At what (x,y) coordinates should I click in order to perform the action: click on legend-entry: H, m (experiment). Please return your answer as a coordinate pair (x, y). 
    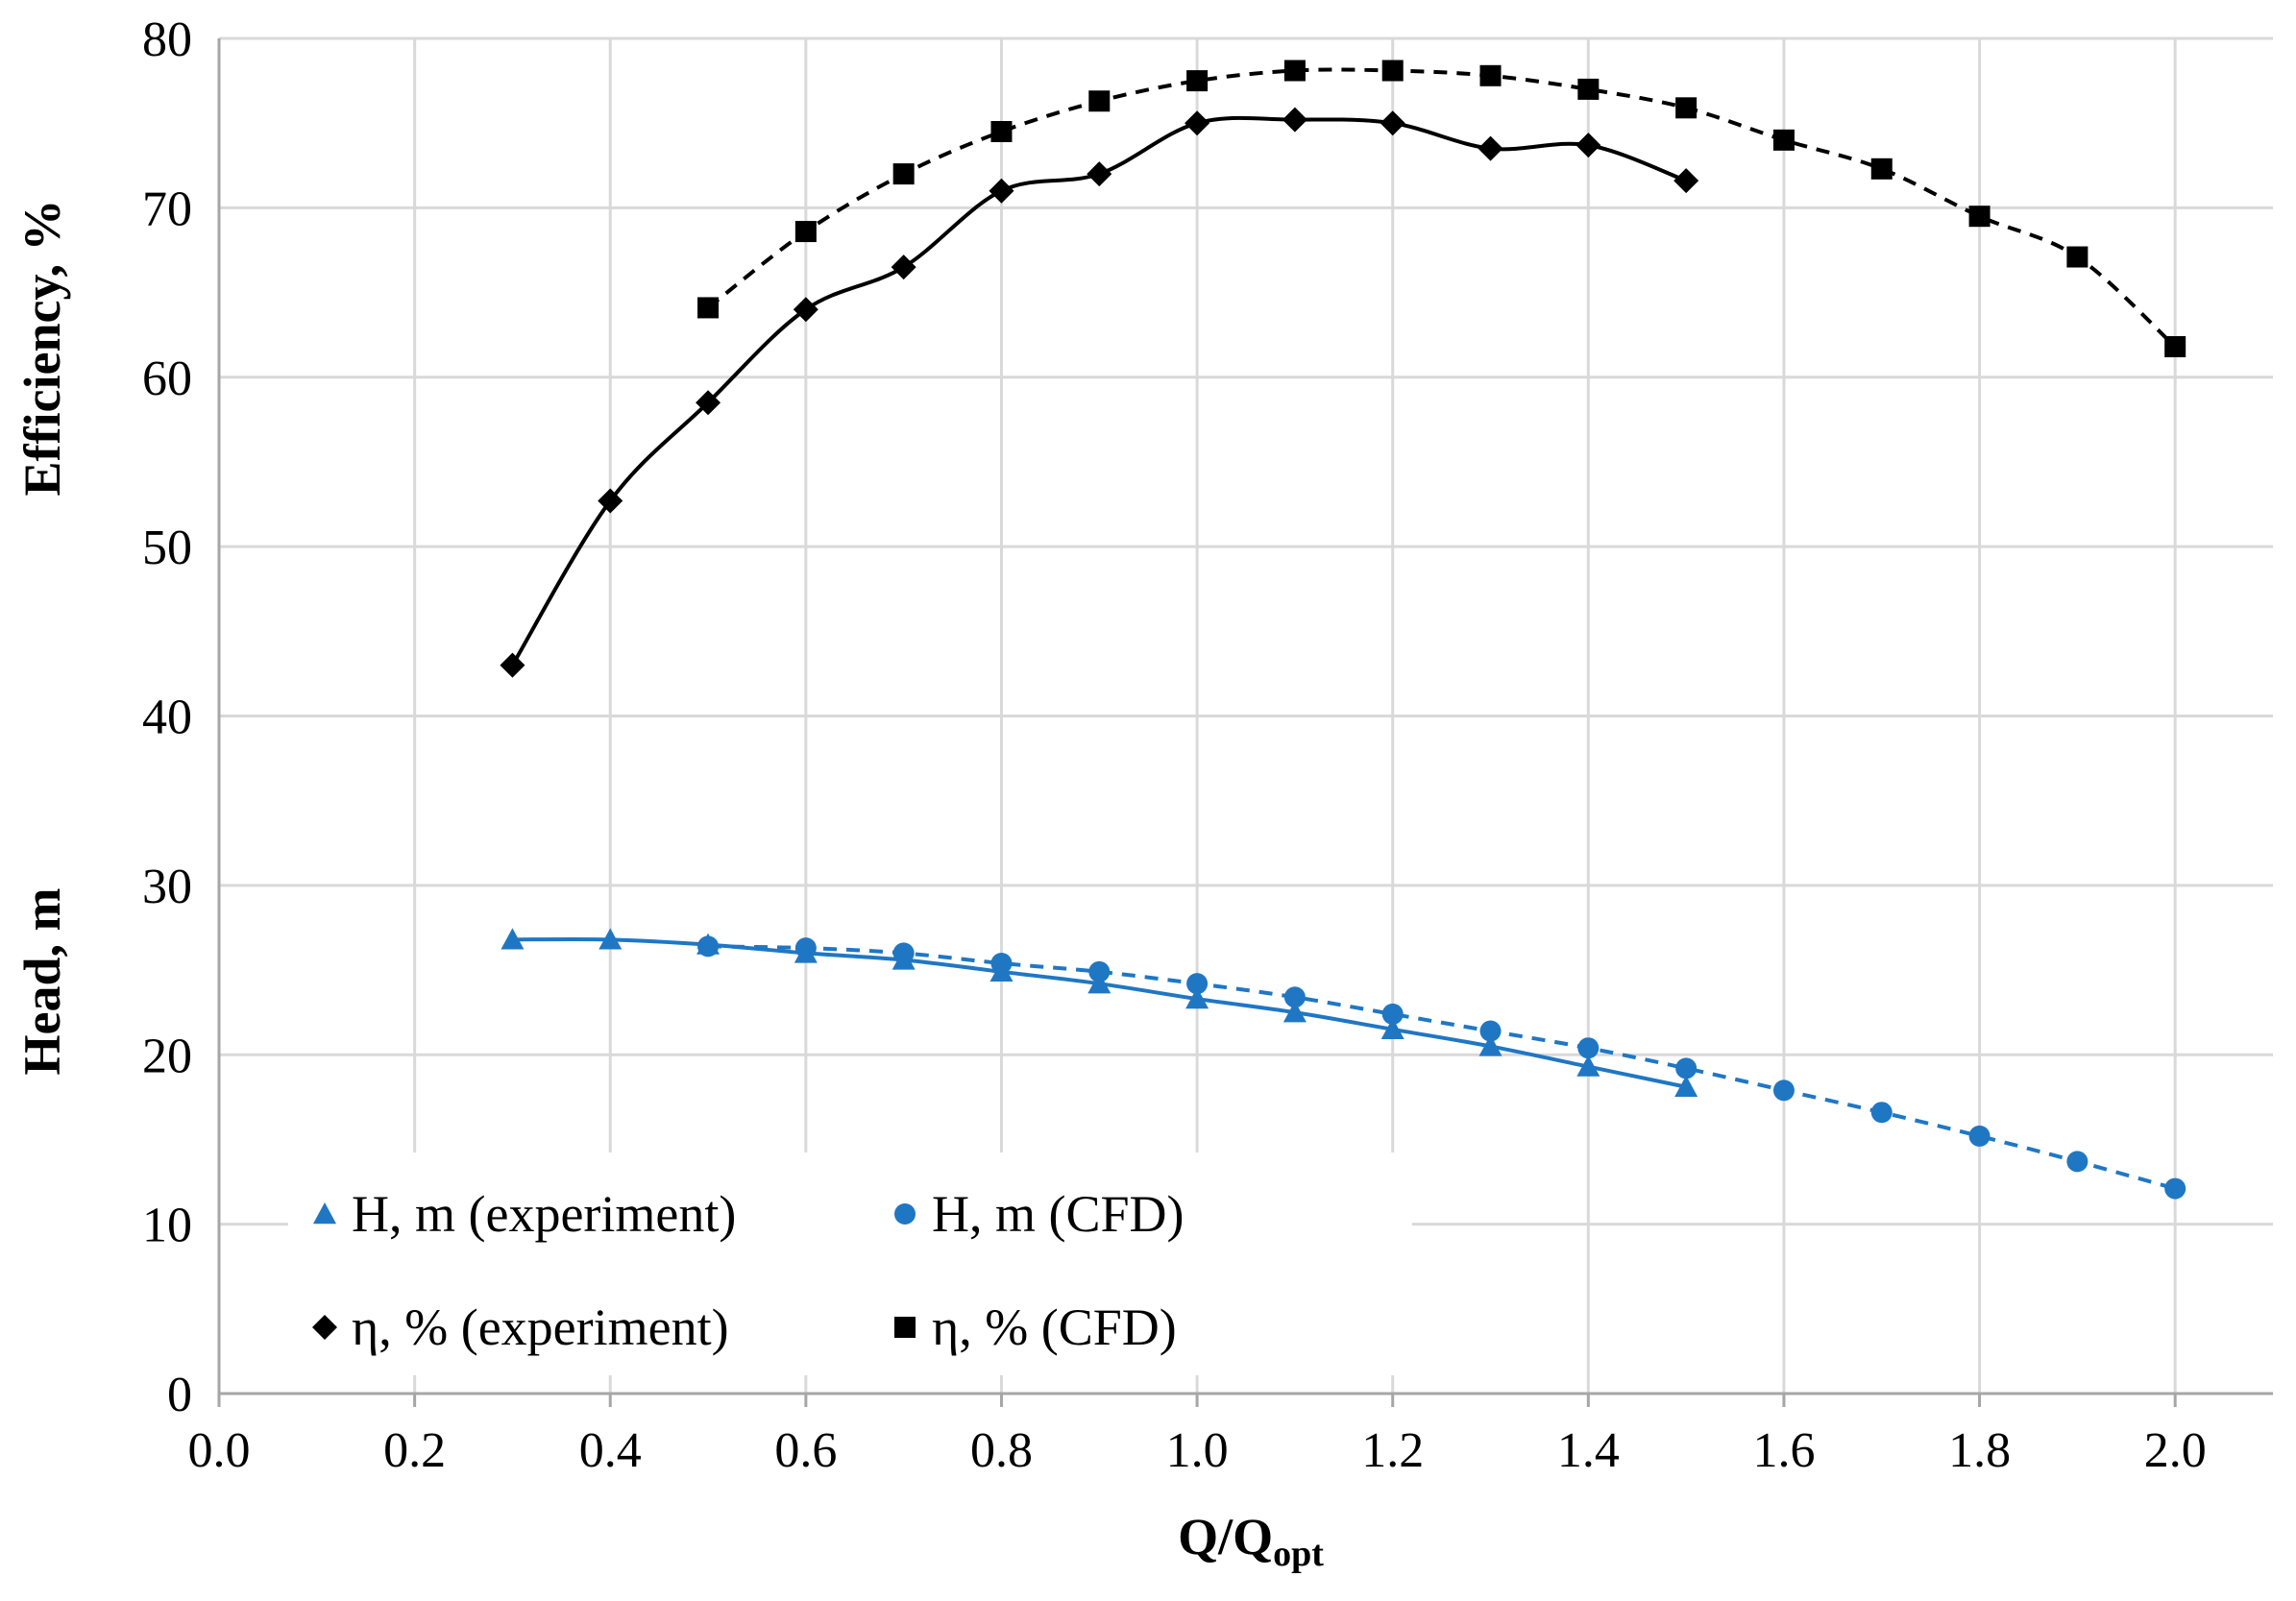
    Looking at the image, I should click on (524, 1214).